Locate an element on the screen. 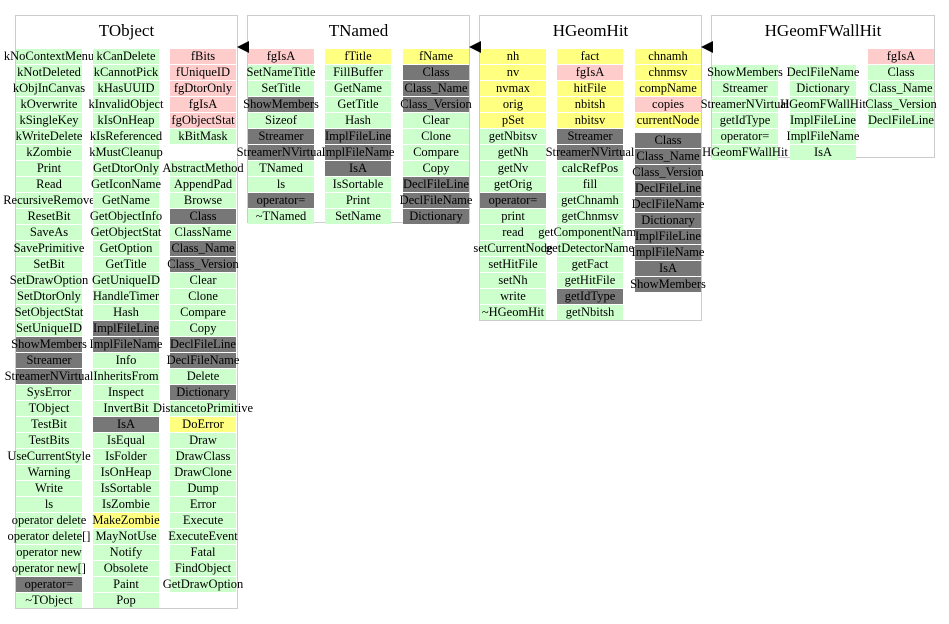 This screenshot has height=624, width=949. member-cell: setHitFile is located at coordinates (513, 264).